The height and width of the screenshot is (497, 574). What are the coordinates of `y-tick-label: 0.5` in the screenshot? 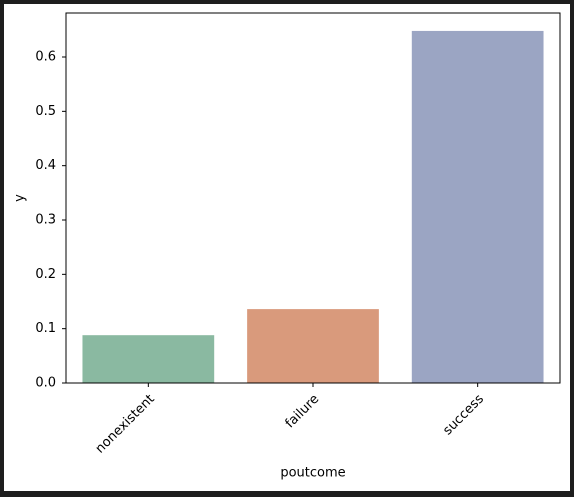 It's located at (45, 111).